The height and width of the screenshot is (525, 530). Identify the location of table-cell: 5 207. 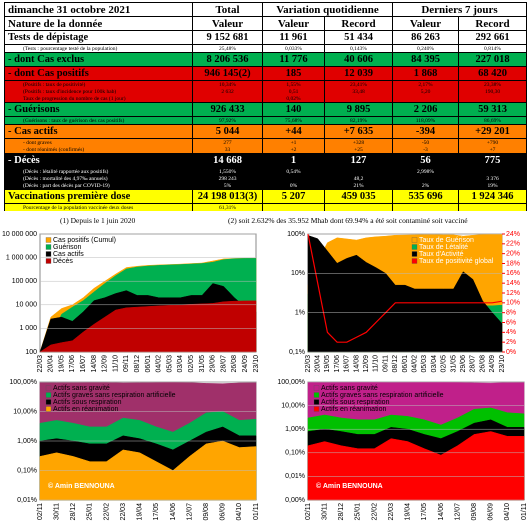
(293, 196).